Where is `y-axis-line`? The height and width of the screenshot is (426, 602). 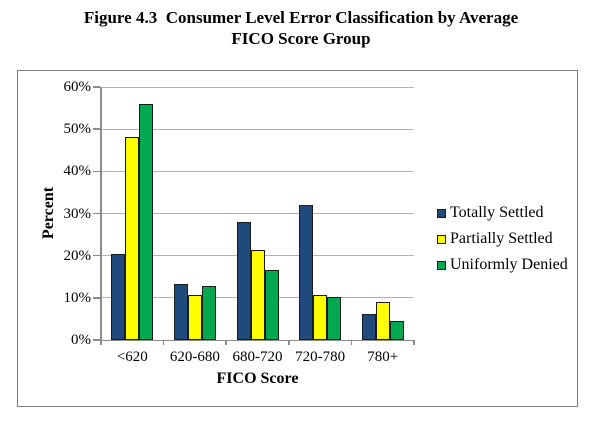 y-axis-line is located at coordinates (101, 213).